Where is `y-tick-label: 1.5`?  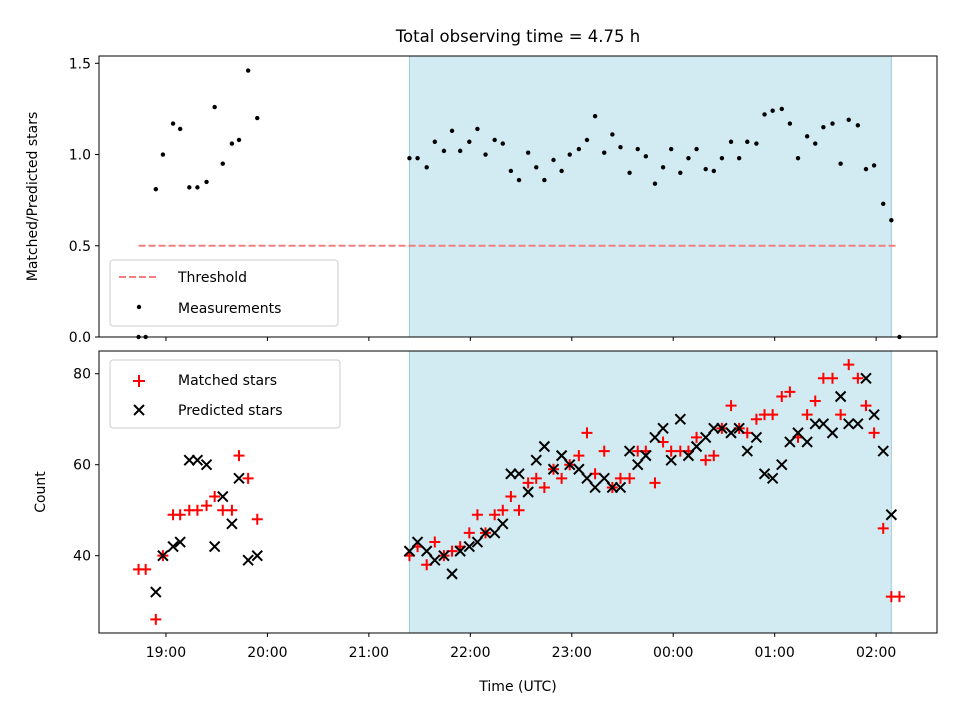
y-tick-label: 1.5 is located at coordinates (80, 64).